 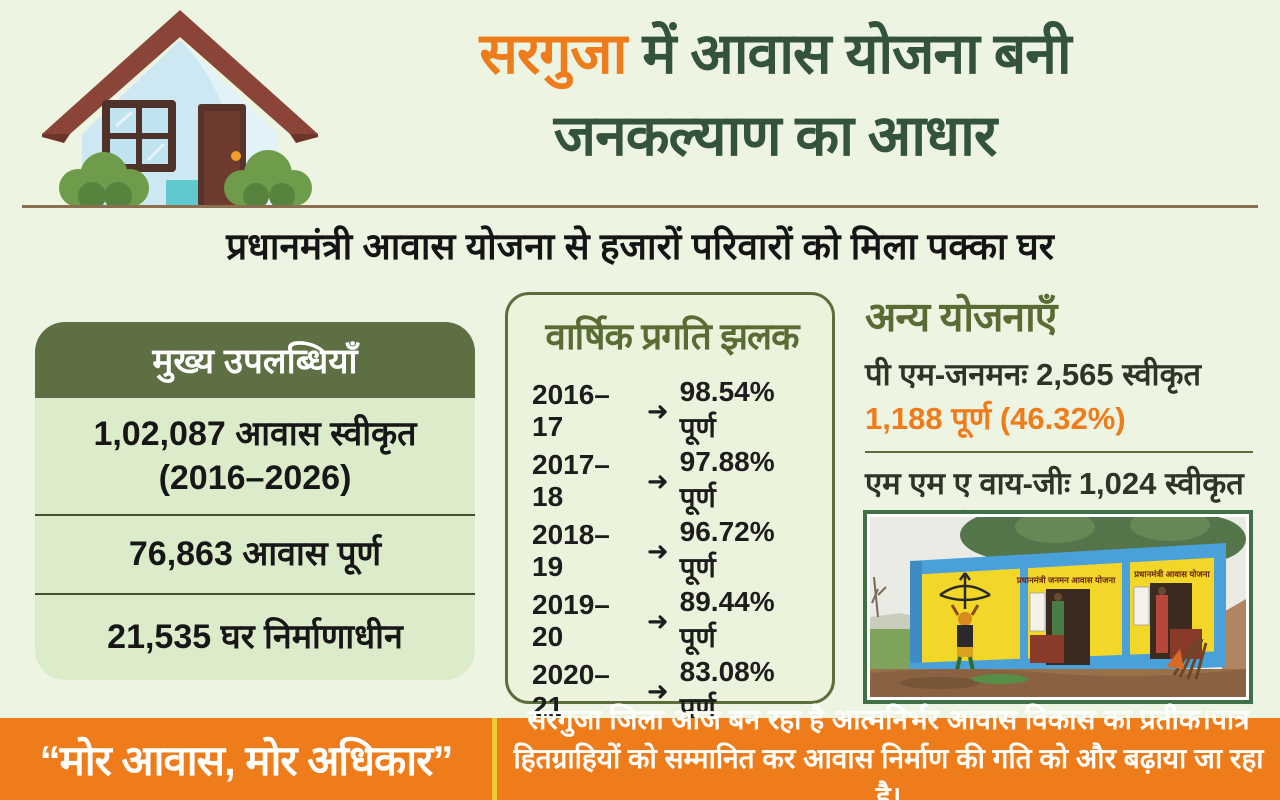 I want to click on house-icon, so click(x=180, y=107).